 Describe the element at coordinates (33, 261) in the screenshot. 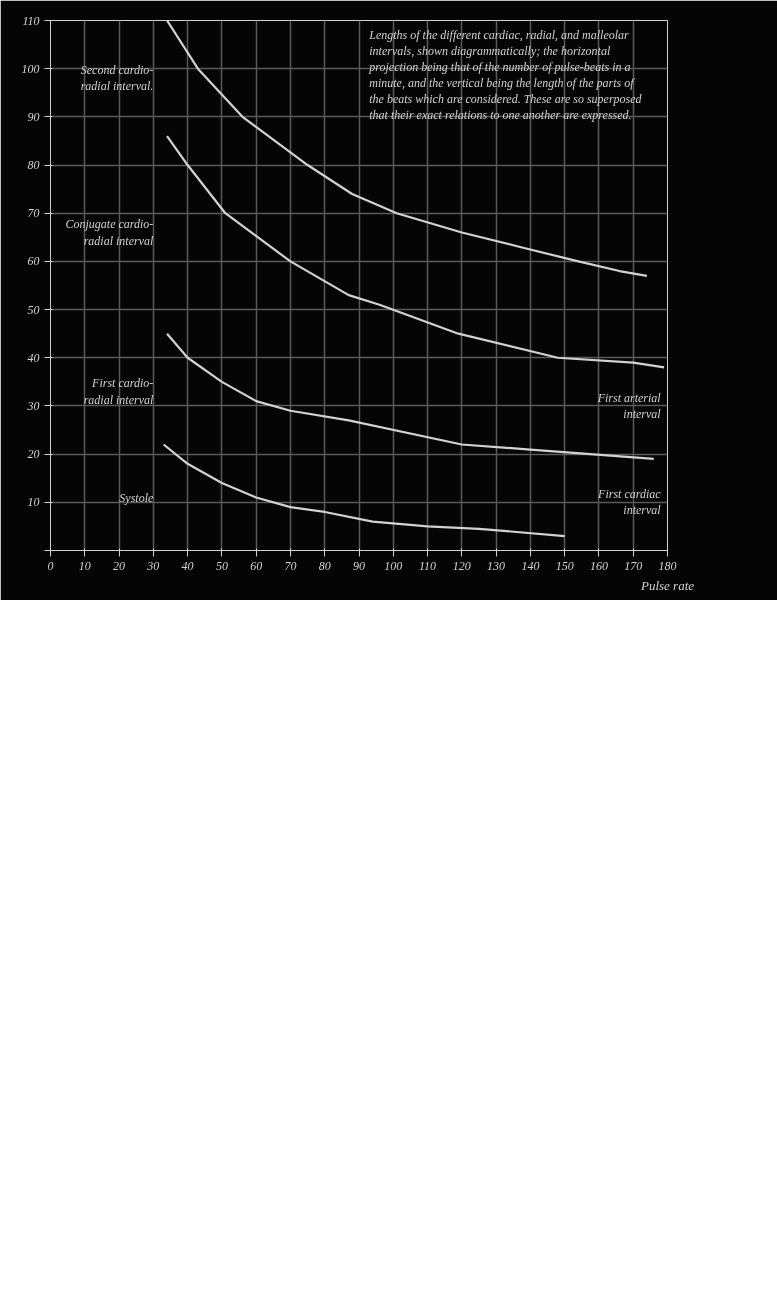

I see `y-tick-label: 60` at that location.